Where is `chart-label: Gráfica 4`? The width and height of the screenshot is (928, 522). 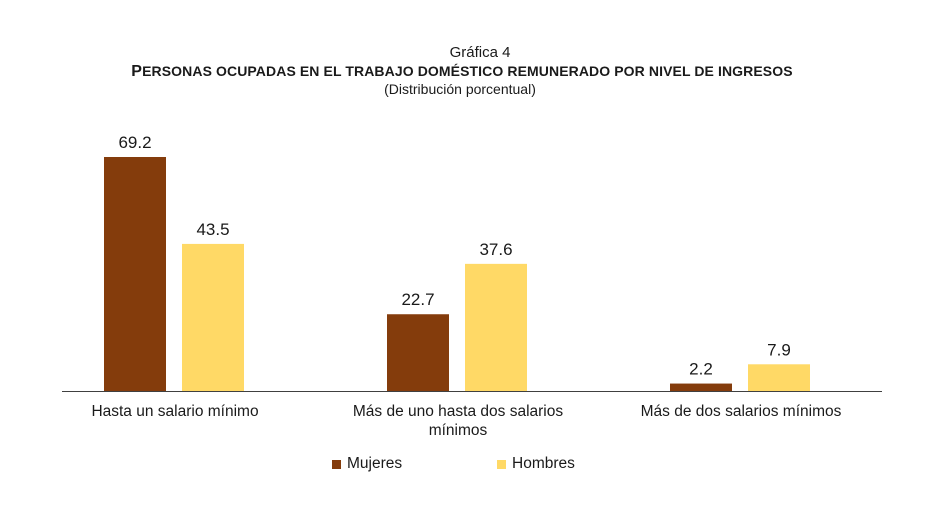
chart-label: Gráfica 4 is located at coordinates (480, 52).